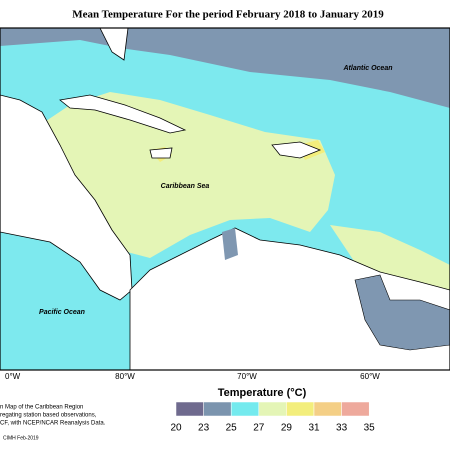 The image size is (450, 455). I want to click on sea-label: Caribbean Sea, so click(185, 186).